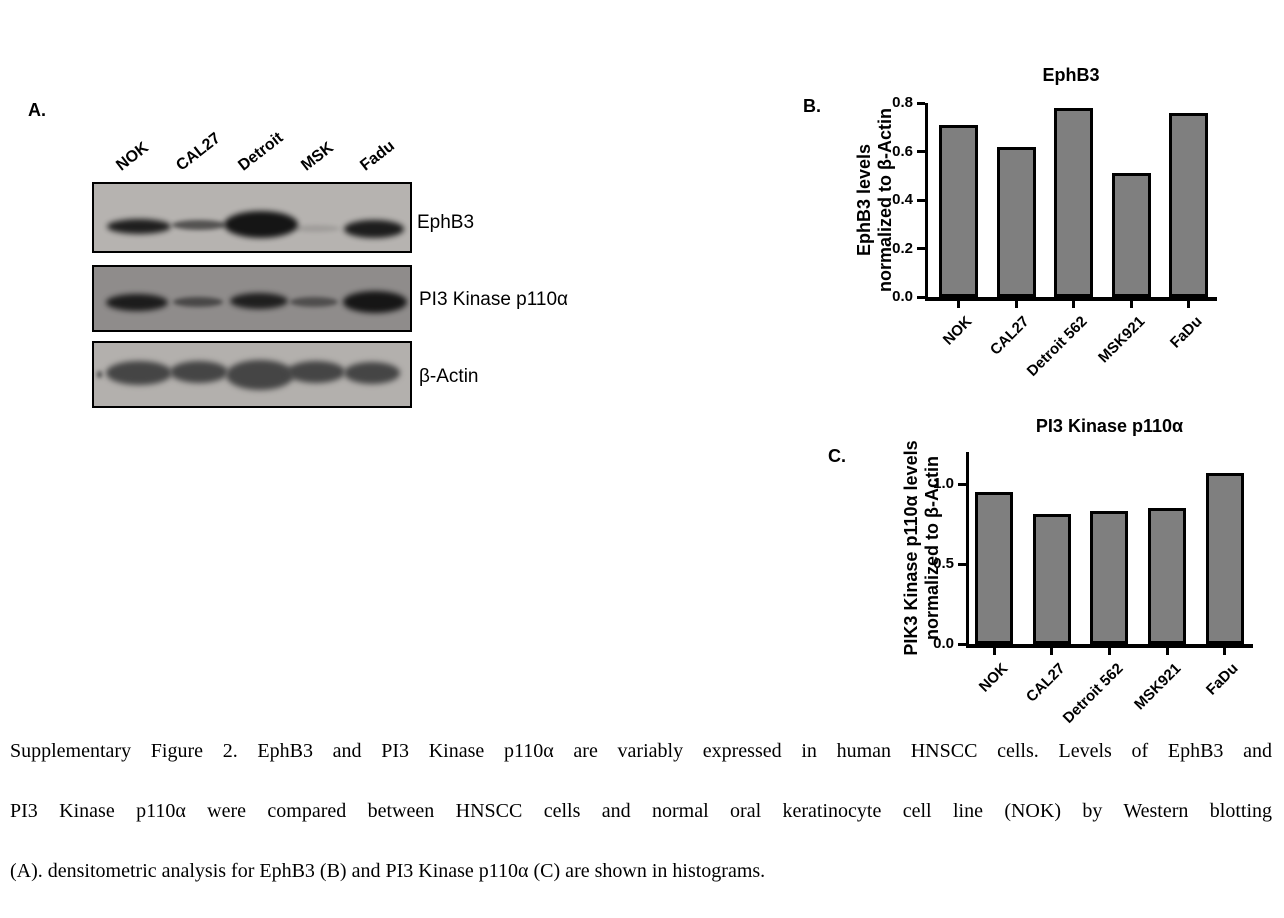  Describe the element at coordinates (812, 106) in the screenshot. I see `panel-b-label: B.` at that location.